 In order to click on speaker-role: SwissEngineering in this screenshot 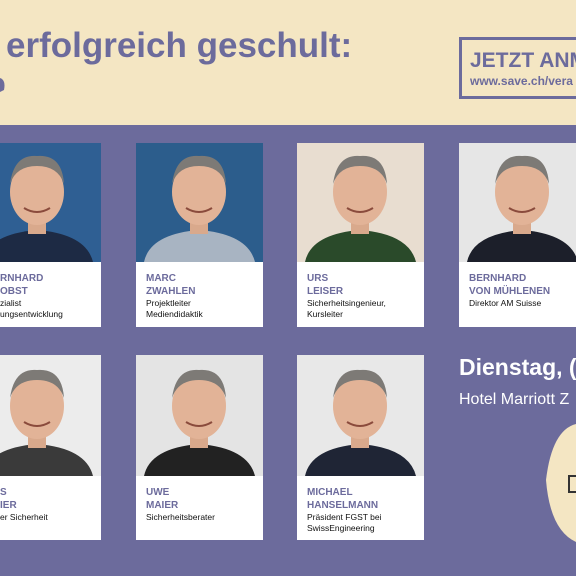, I will do `click(341, 528)`.